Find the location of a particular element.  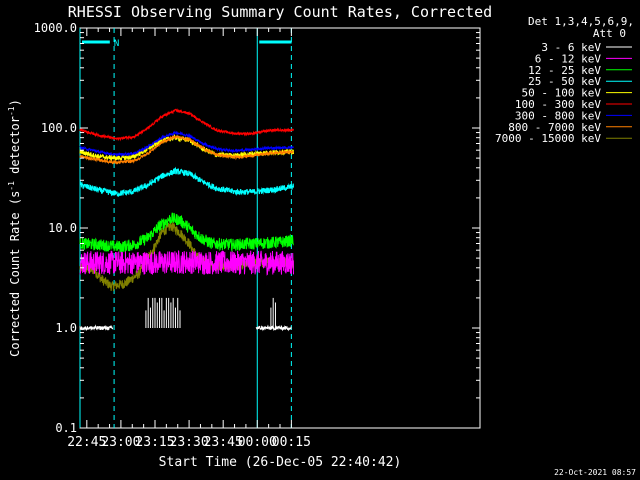

x-tick-label: 23:15 is located at coordinates (154, 442).